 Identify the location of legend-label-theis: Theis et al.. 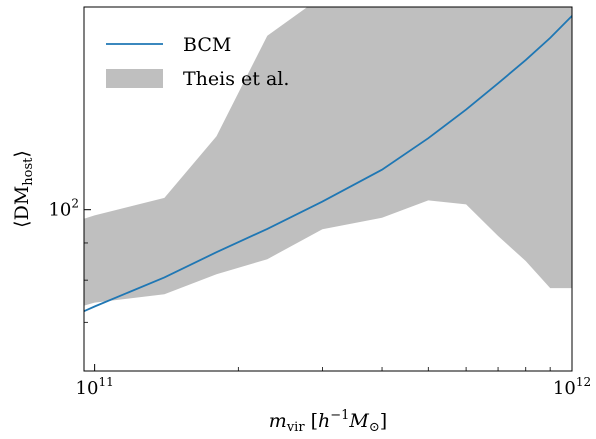
(236, 79).